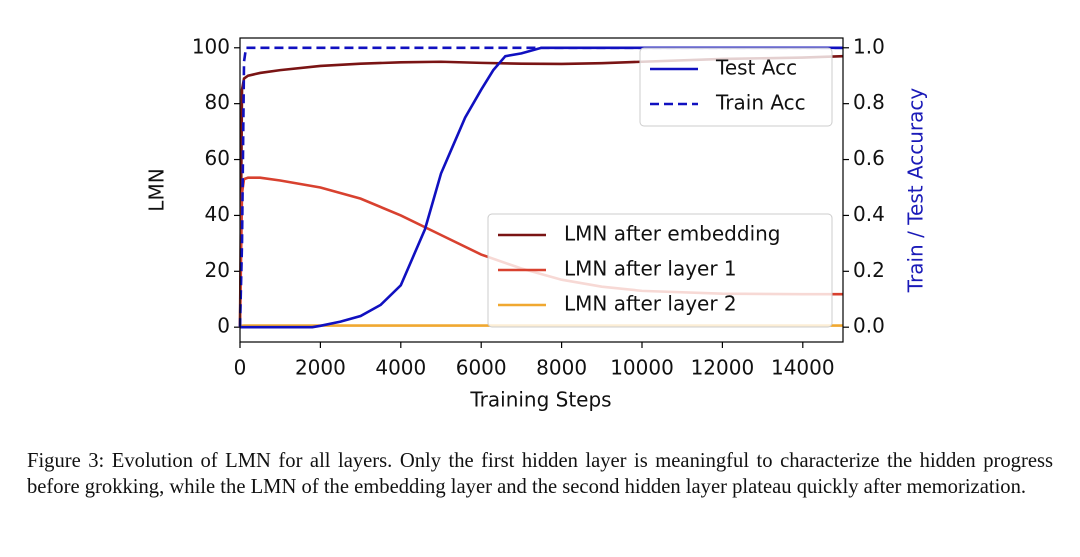 This screenshot has height=557, width=1080. Describe the element at coordinates (320, 368) in the screenshot. I see `x-tick-label: 2000` at that location.